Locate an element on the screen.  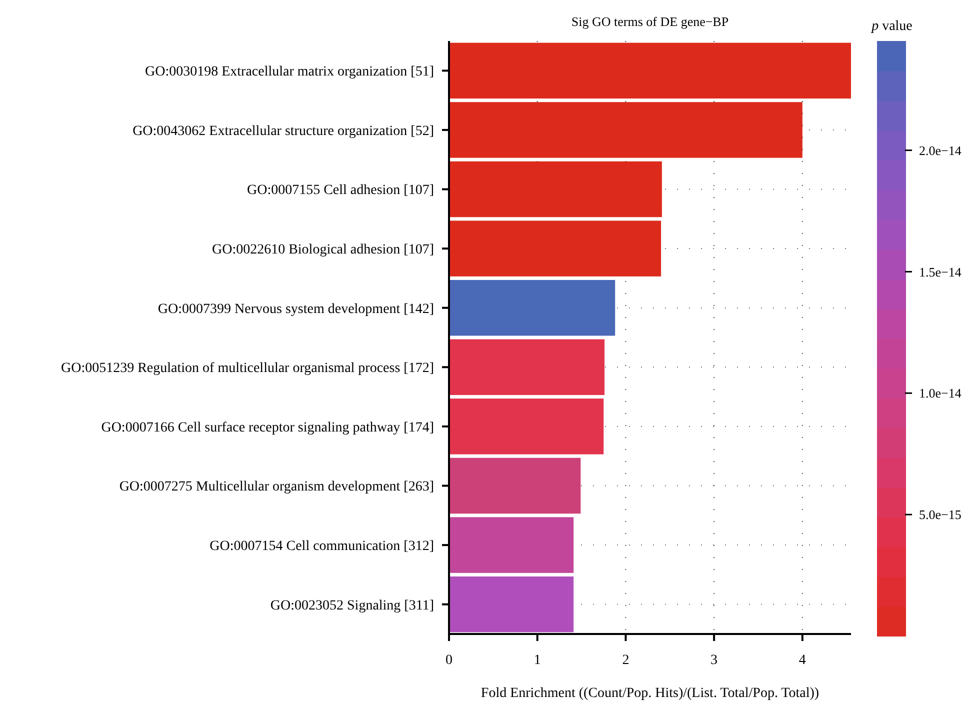
y-tick-label: GO:0007275 Multicellular organism development [263] is located at coordinates (276, 487).